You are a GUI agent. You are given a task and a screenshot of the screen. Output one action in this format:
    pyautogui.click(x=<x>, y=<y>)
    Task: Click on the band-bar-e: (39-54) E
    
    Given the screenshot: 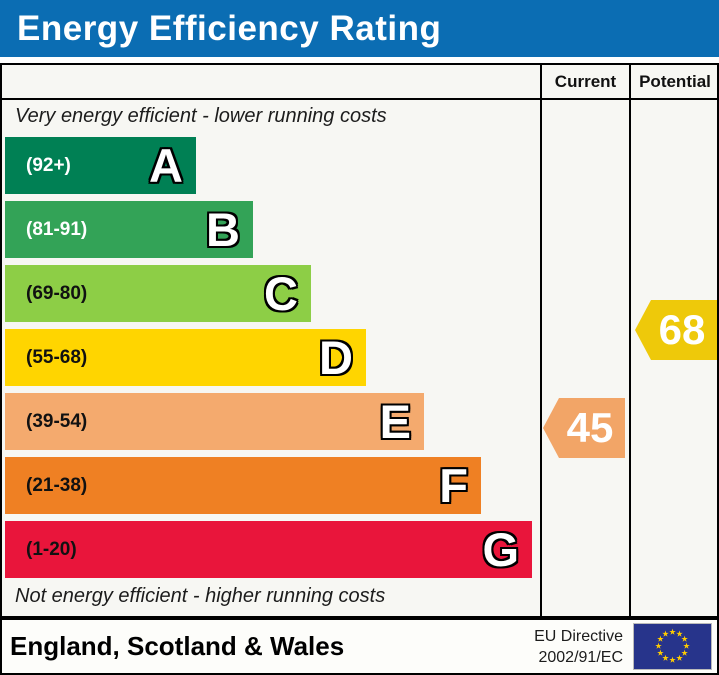 What is the action you would take?
    pyautogui.click(x=214, y=421)
    